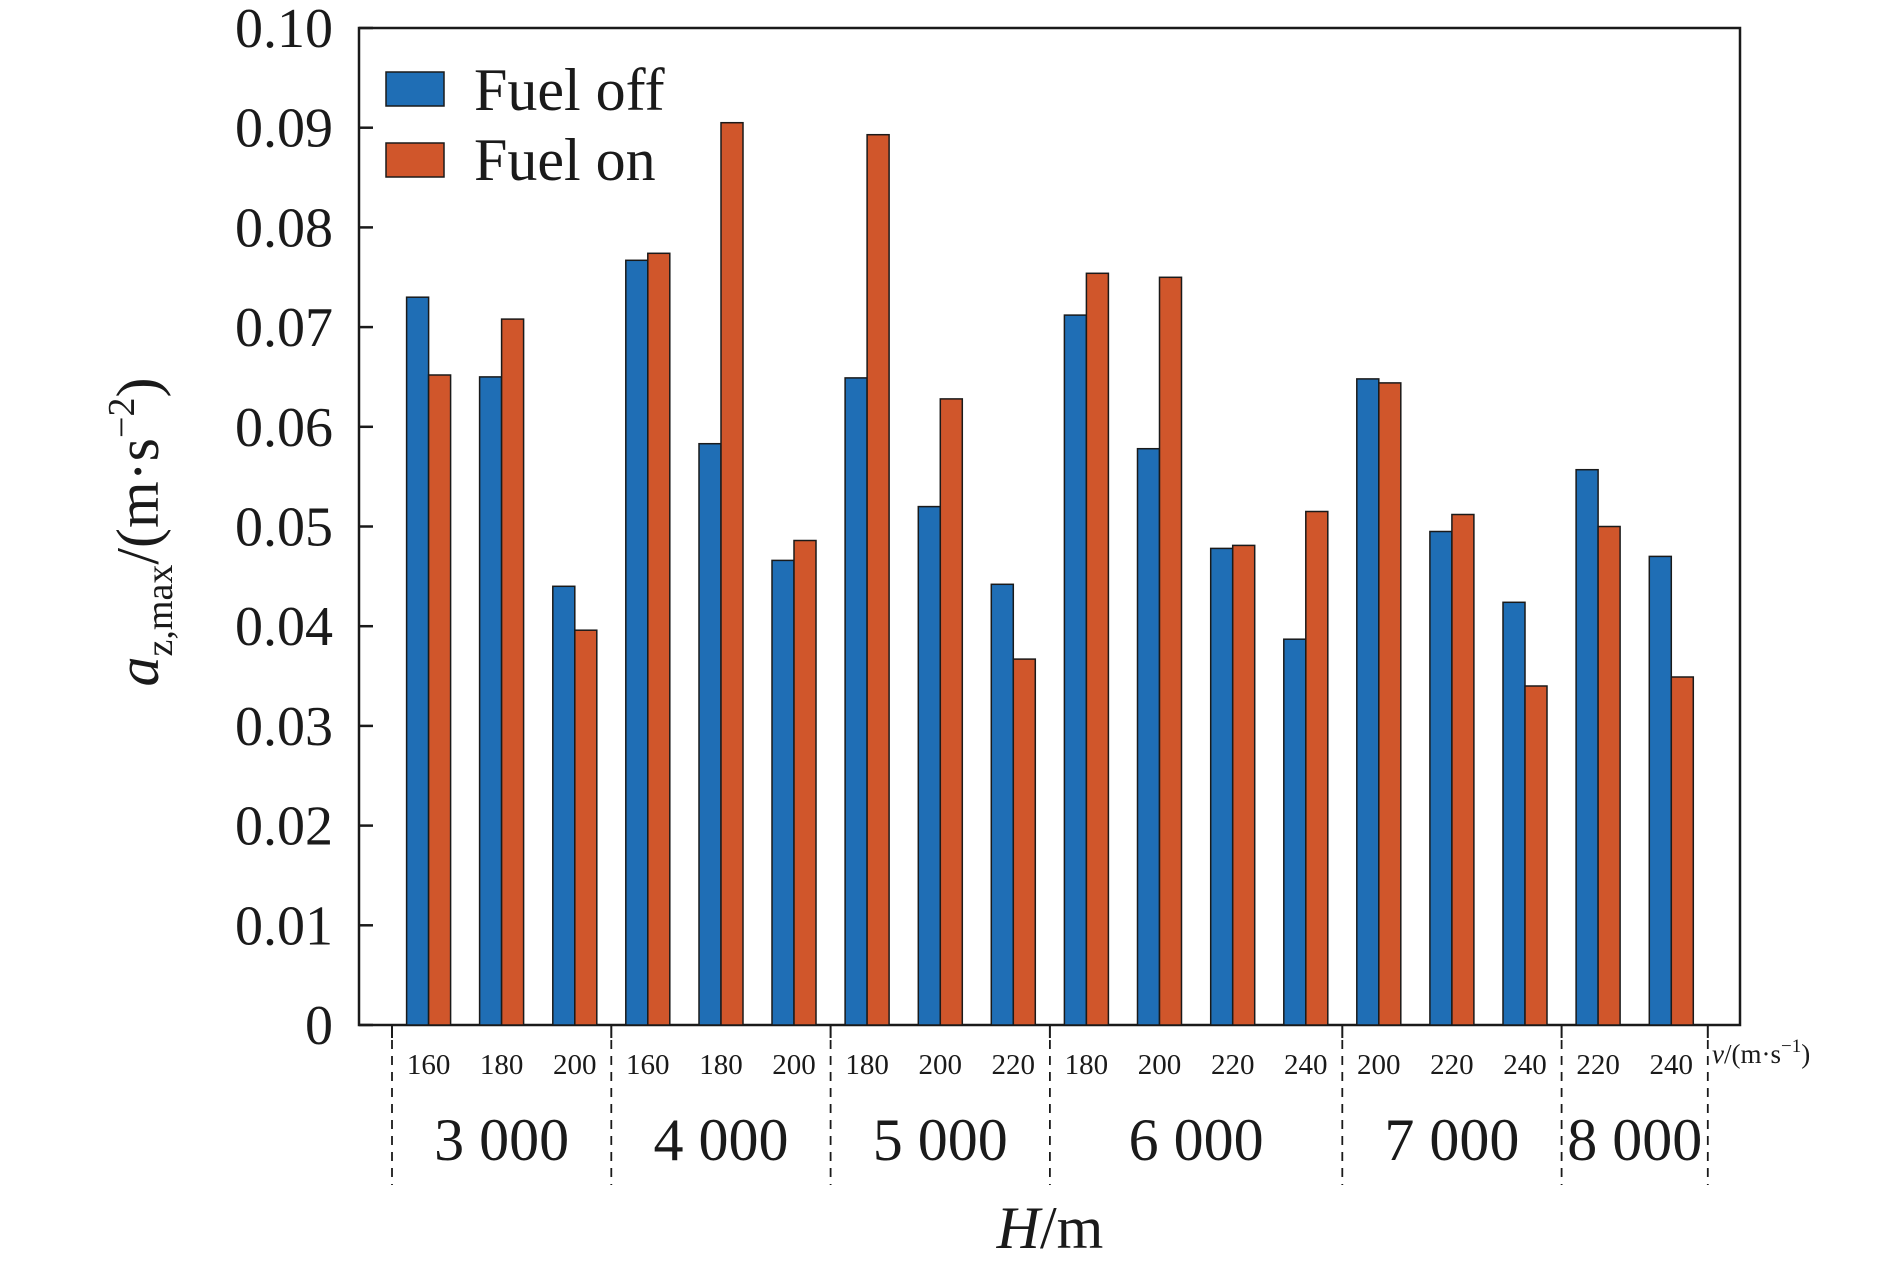 Image resolution: width=1889 pixels, height=1264 pixels. What do you see at coordinates (1068, 1140) in the screenshot?
I see `group-labels: 3 000 4 000 5 000 6 000 7 000 8 000` at bounding box center [1068, 1140].